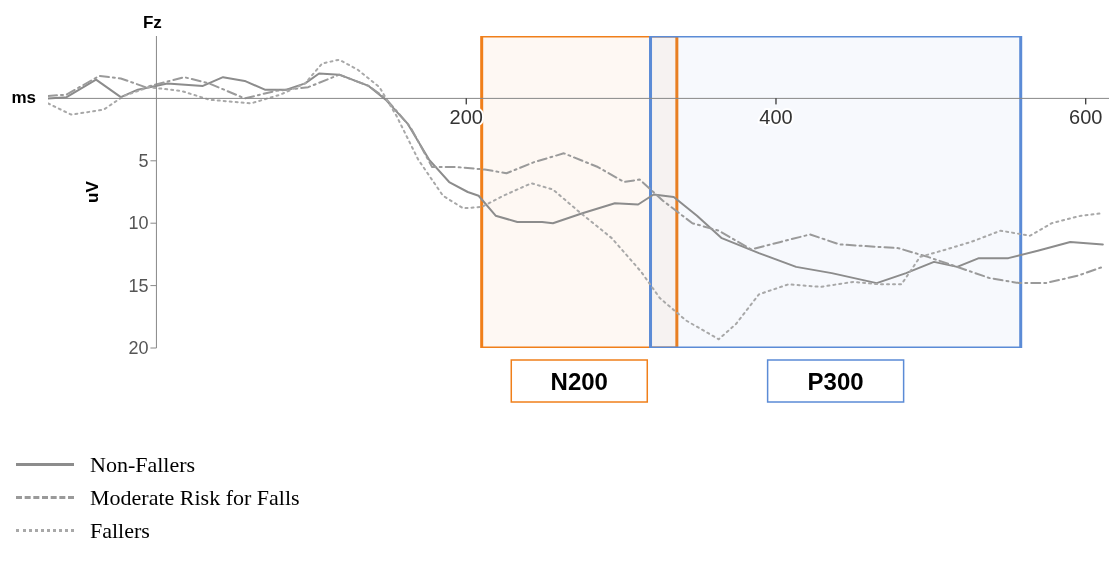  I want to click on x-axis-title: ms, so click(23, 98).